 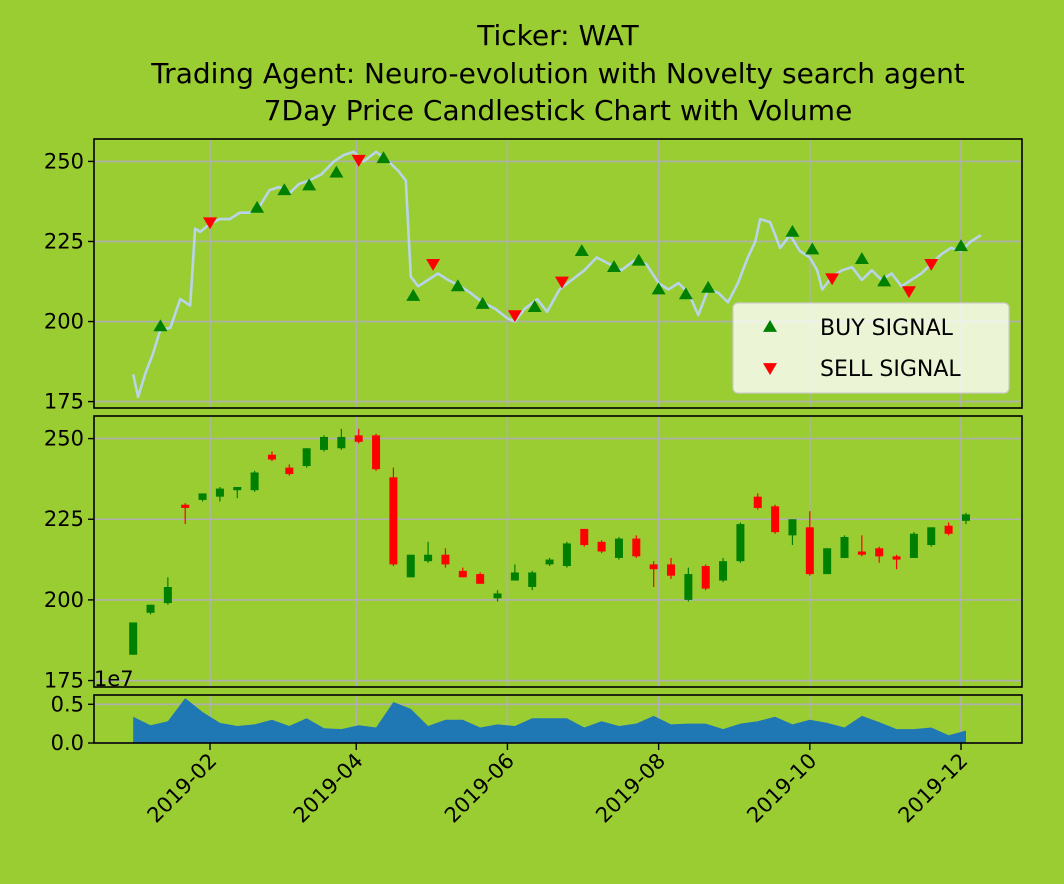 I want to click on price-ytick-label-3: 250, so click(x=64, y=161).